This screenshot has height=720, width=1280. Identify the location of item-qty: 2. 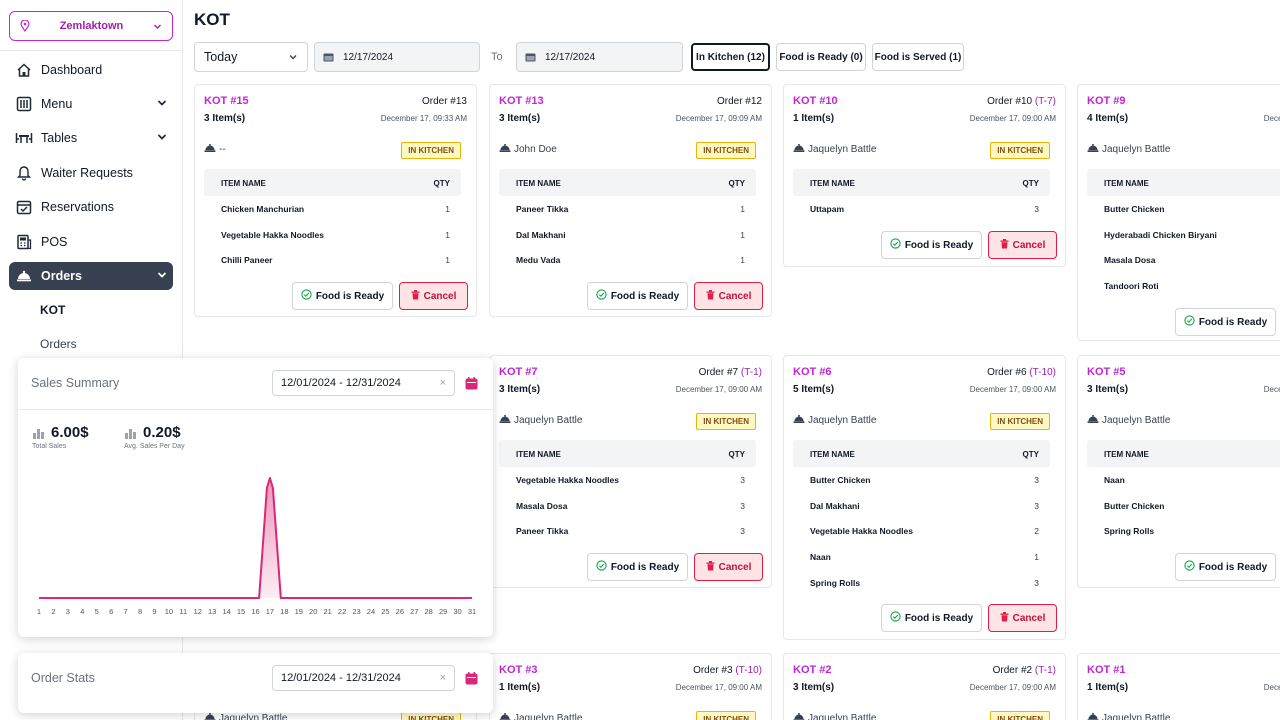
(1036, 531).